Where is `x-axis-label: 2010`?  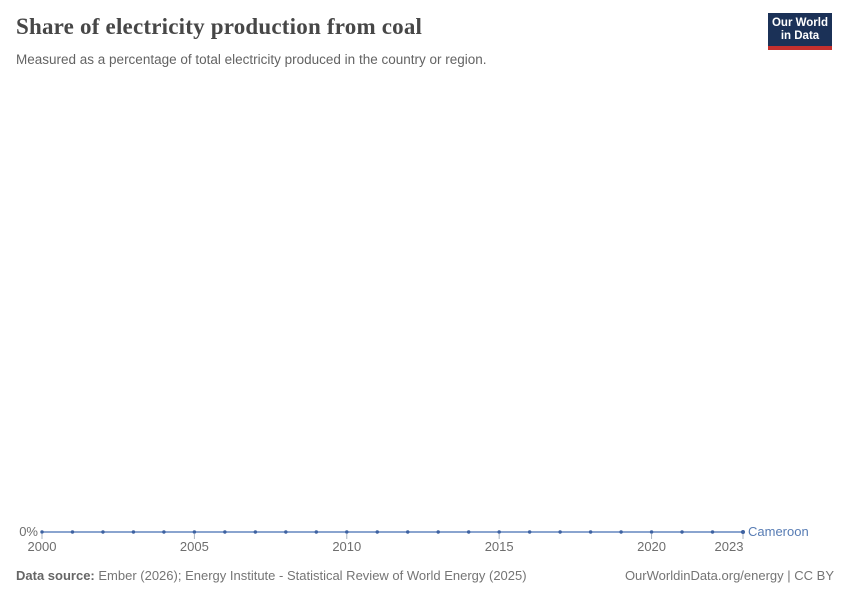
x-axis-label: 2010 is located at coordinates (346, 546).